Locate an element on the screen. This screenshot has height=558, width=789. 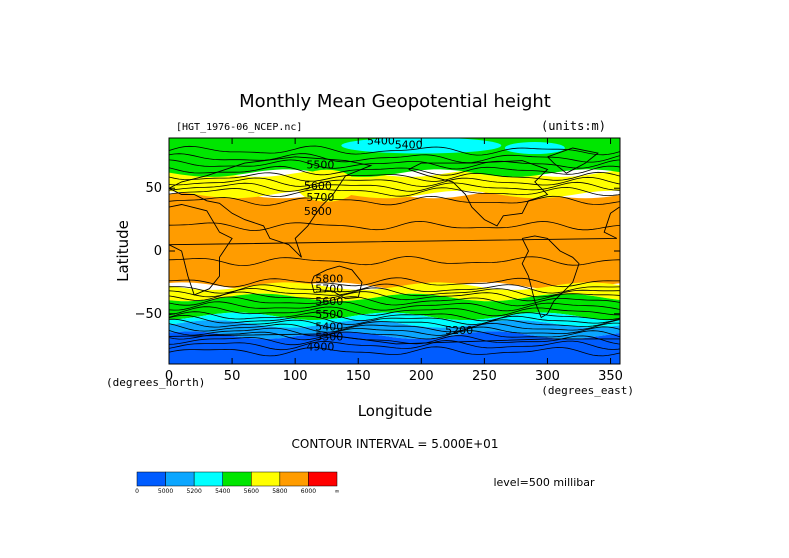
x-tick-label: 250 is located at coordinates (484, 376).